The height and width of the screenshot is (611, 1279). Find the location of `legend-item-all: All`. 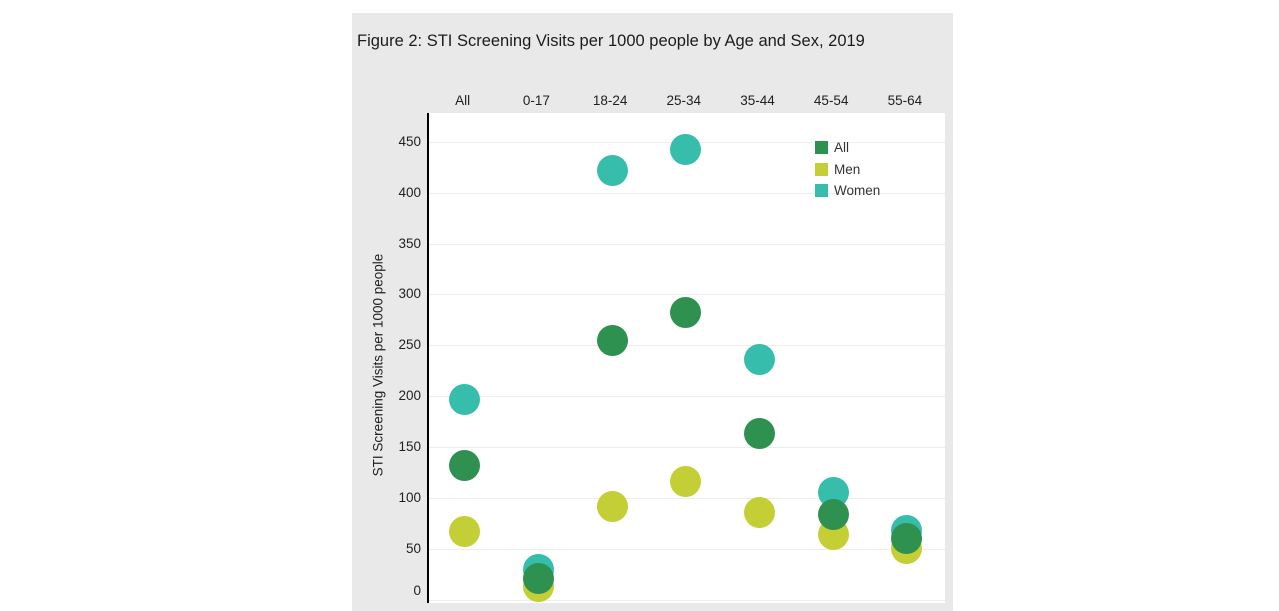

legend-item-all: All is located at coordinates (847, 148).